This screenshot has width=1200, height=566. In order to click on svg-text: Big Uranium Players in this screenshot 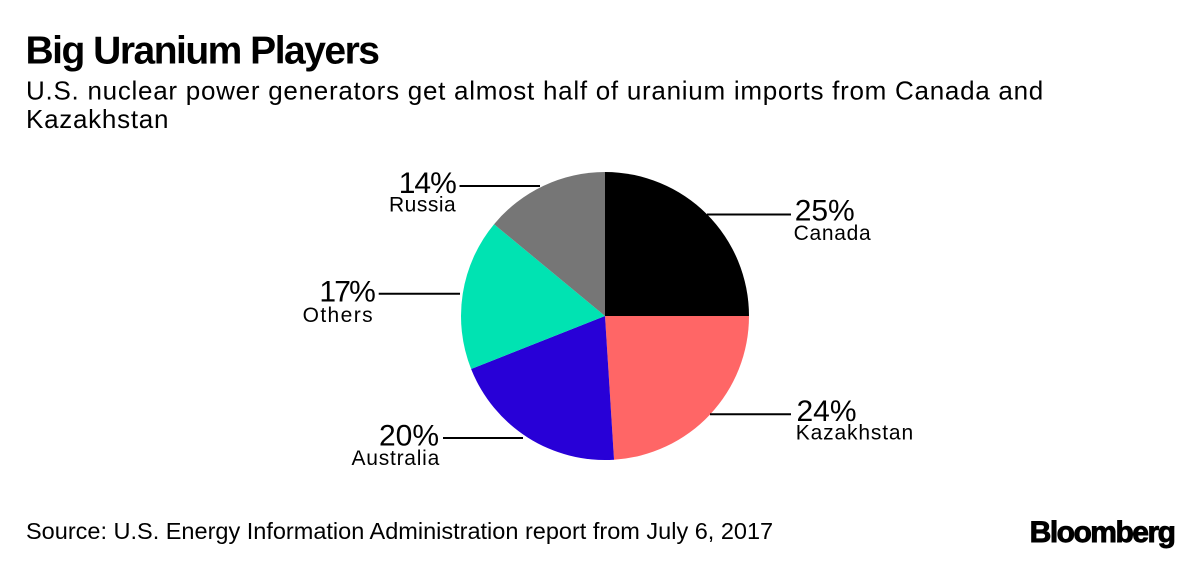, I will do `click(203, 51)`.